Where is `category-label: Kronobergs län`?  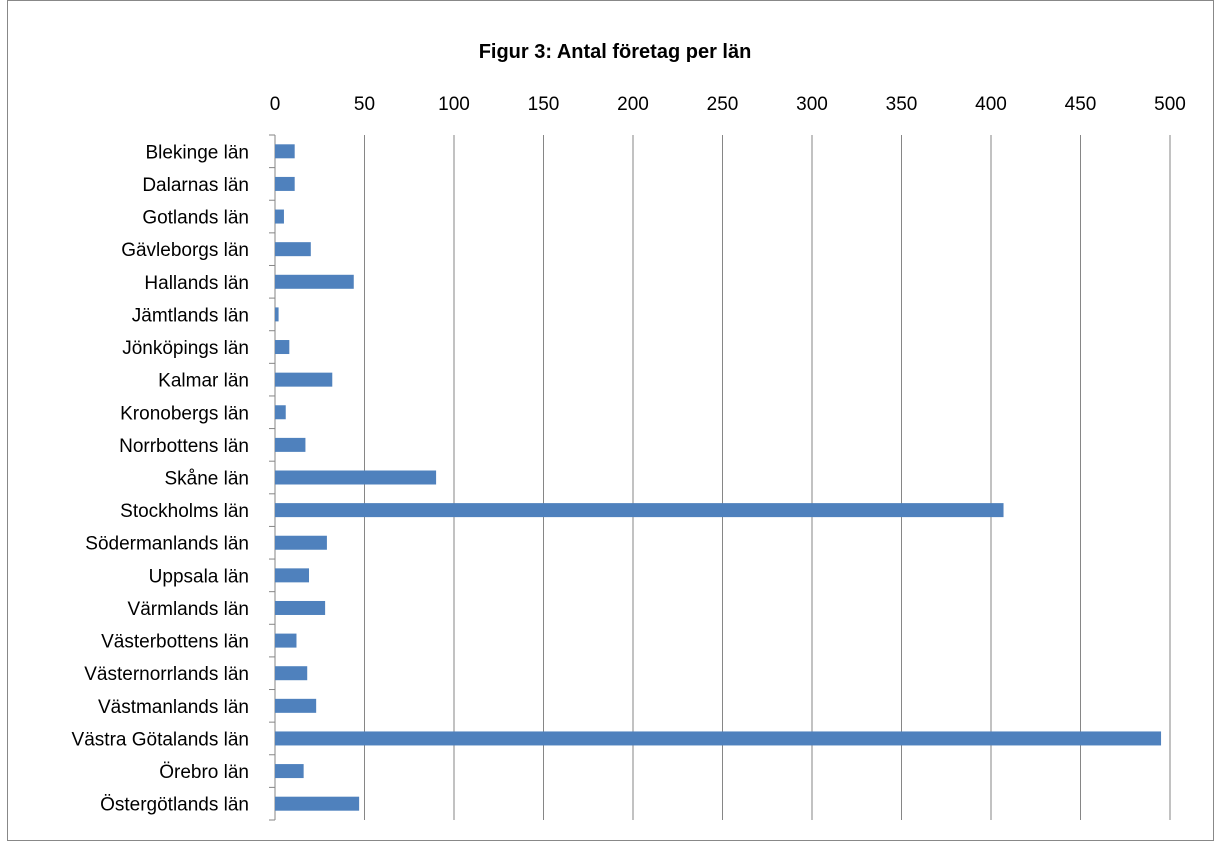 category-label: Kronobergs län is located at coordinates (184, 413).